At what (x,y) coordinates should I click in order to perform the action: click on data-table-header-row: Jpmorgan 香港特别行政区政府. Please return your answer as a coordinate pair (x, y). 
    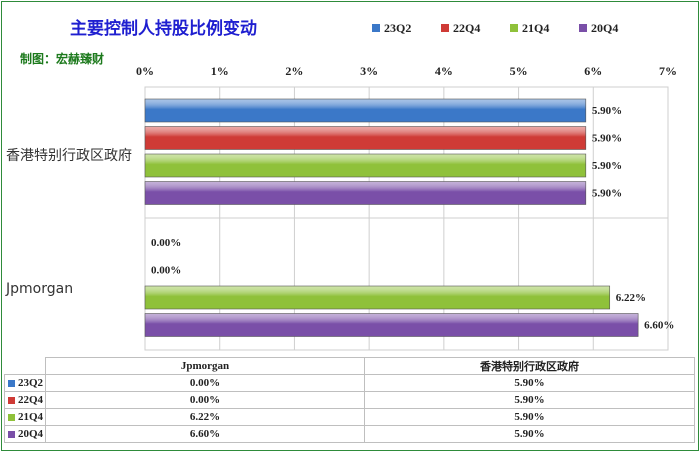
    Looking at the image, I should click on (350, 366).